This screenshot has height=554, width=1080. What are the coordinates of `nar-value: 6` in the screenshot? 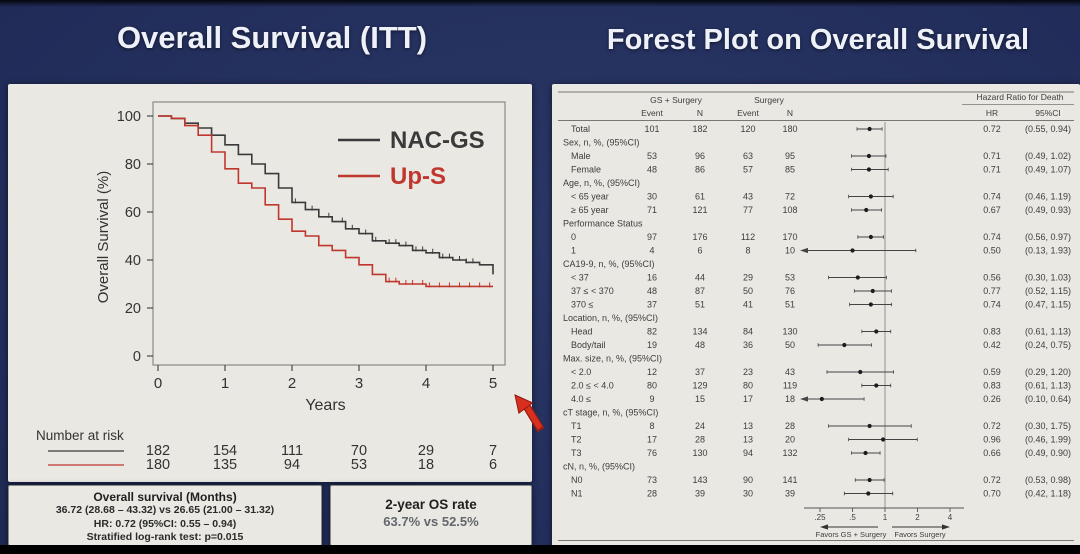 It's located at (493, 465).